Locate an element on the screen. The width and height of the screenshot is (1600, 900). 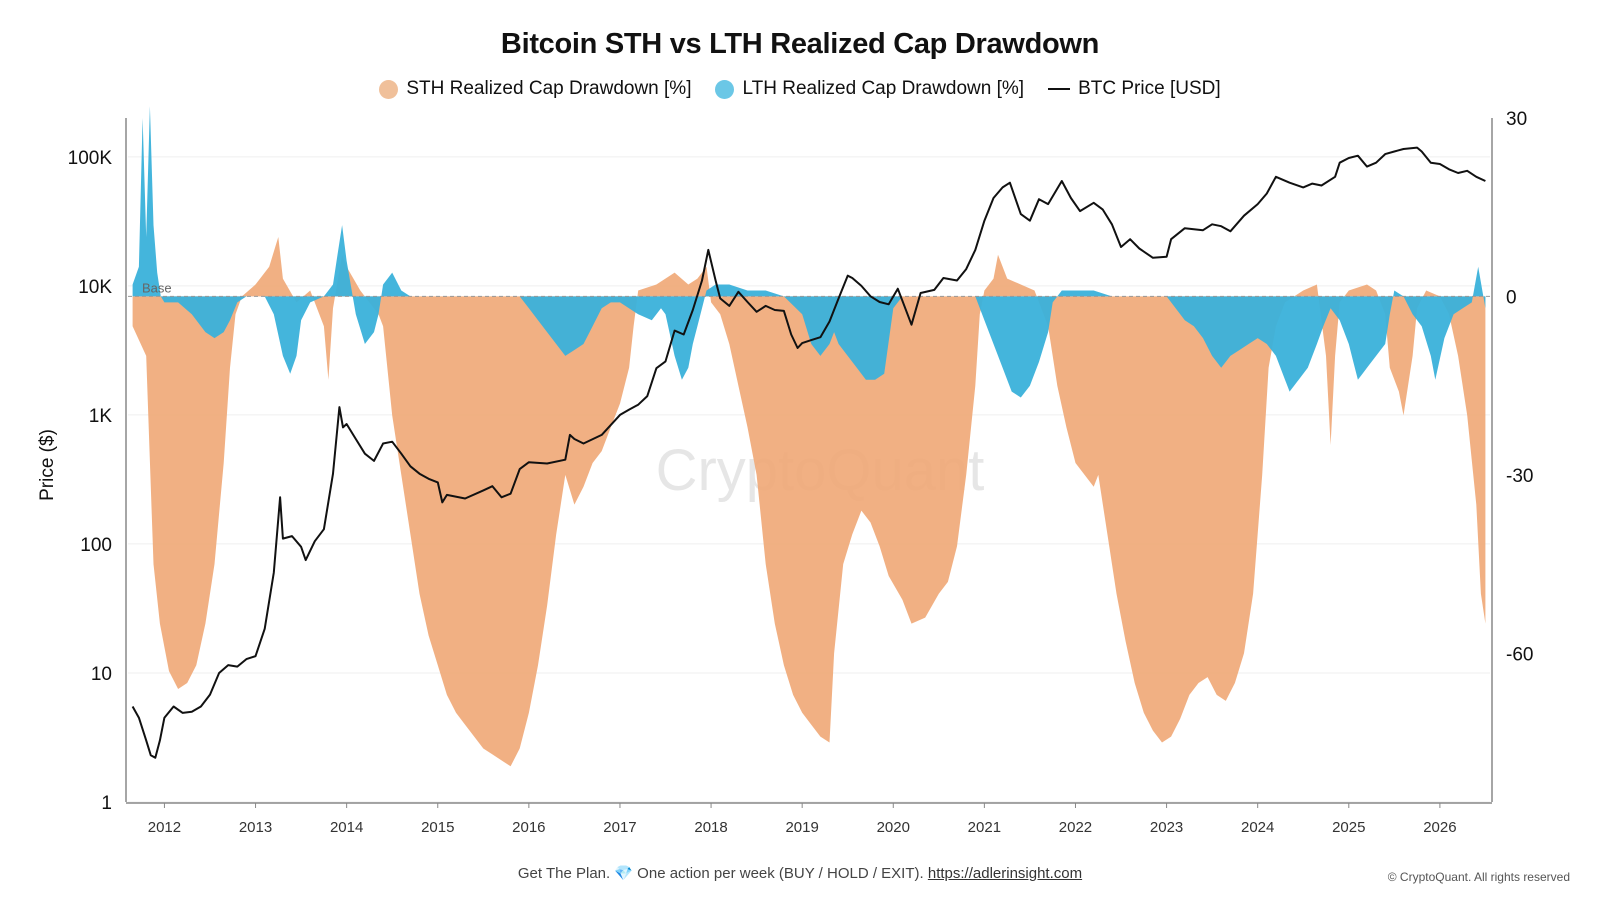
x-tick-label: 2025 is located at coordinates (1348, 827).